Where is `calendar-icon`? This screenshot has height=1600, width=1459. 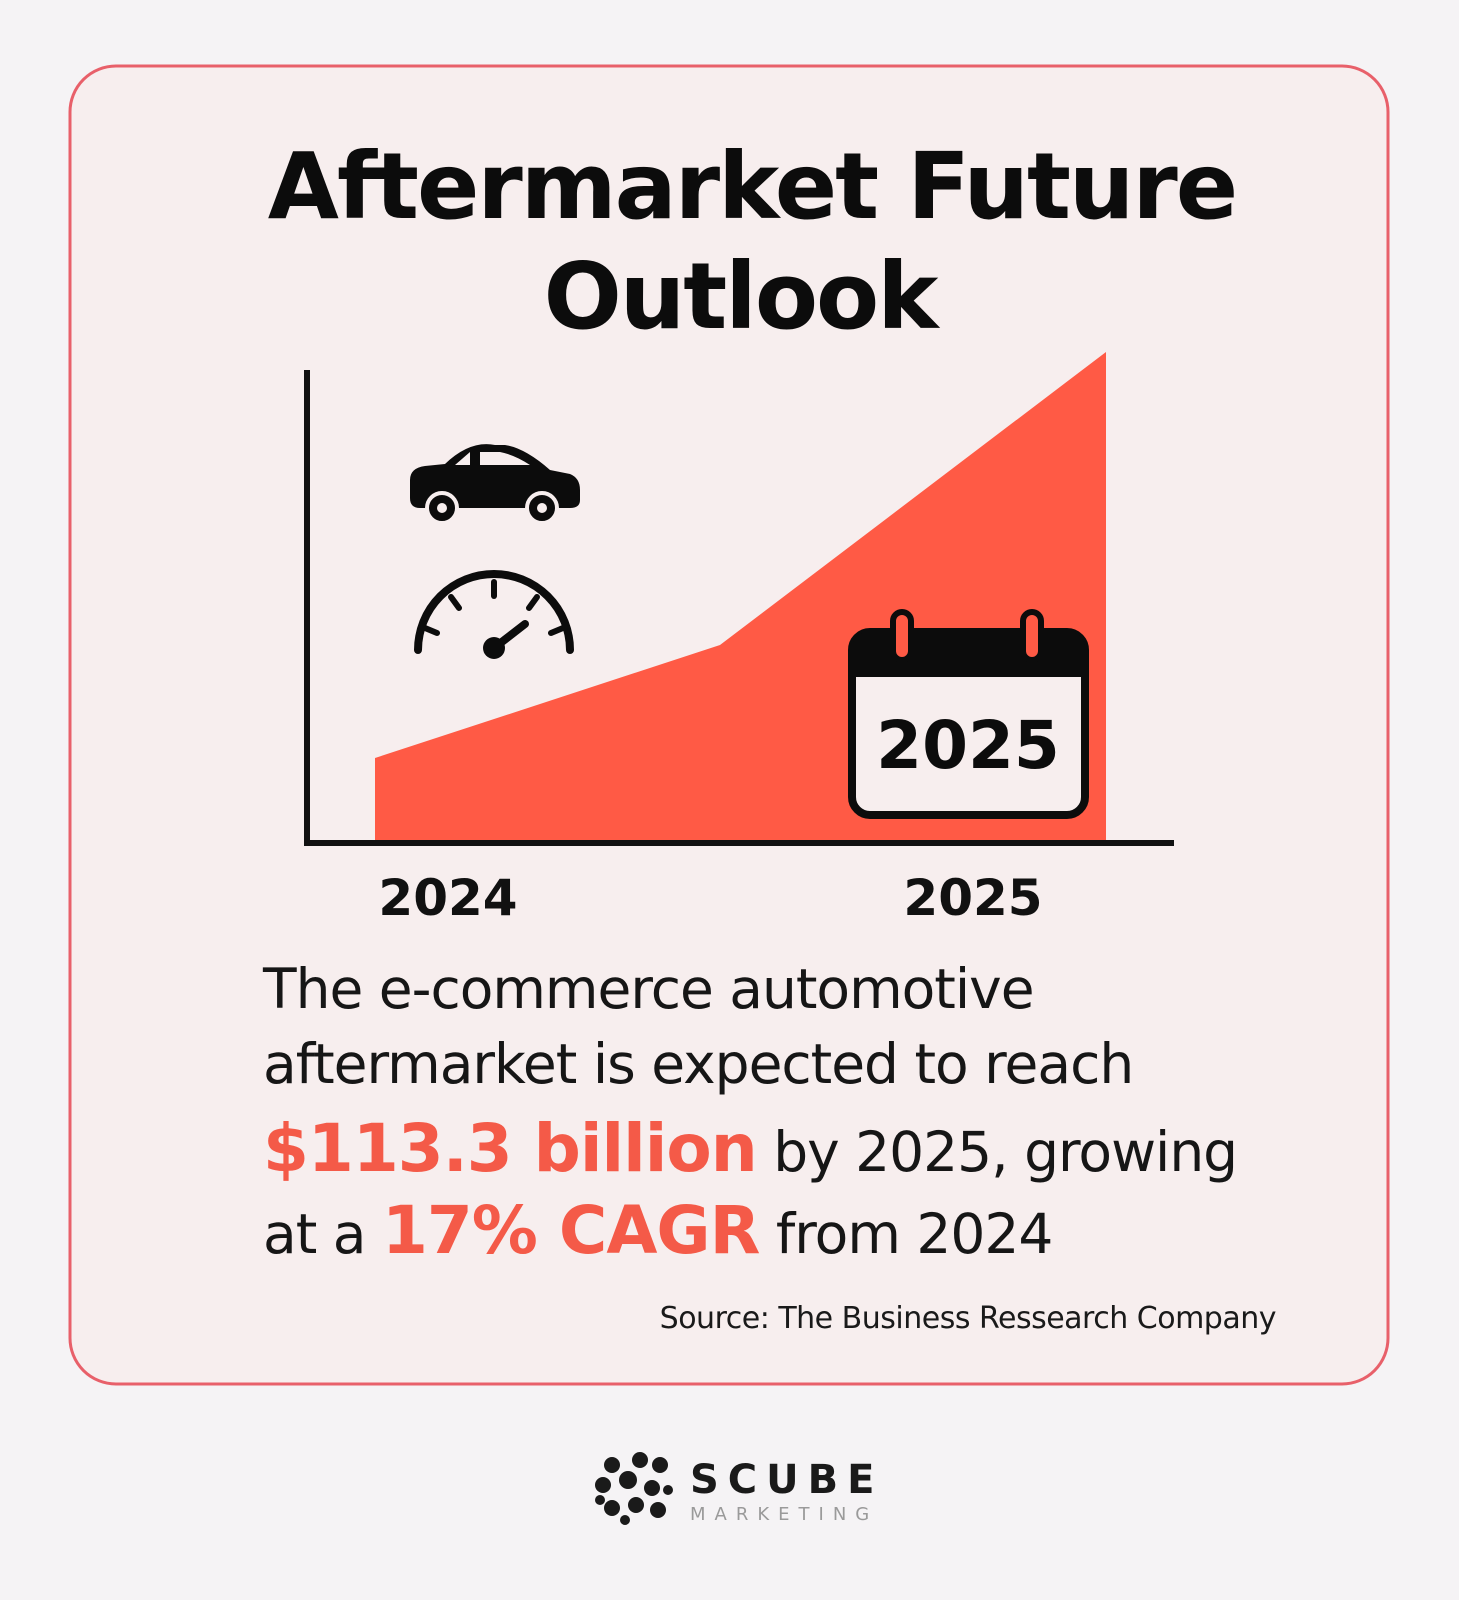
calendar-icon is located at coordinates (968, 714).